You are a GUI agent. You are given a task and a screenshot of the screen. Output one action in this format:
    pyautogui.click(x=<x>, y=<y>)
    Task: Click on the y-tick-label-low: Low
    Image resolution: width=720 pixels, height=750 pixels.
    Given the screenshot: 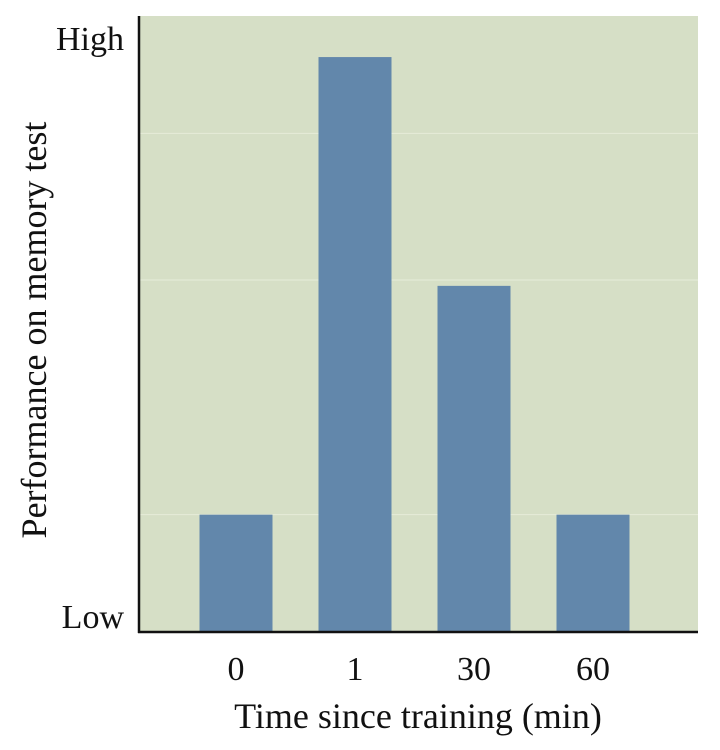 What is the action you would take?
    pyautogui.click(x=93, y=617)
    